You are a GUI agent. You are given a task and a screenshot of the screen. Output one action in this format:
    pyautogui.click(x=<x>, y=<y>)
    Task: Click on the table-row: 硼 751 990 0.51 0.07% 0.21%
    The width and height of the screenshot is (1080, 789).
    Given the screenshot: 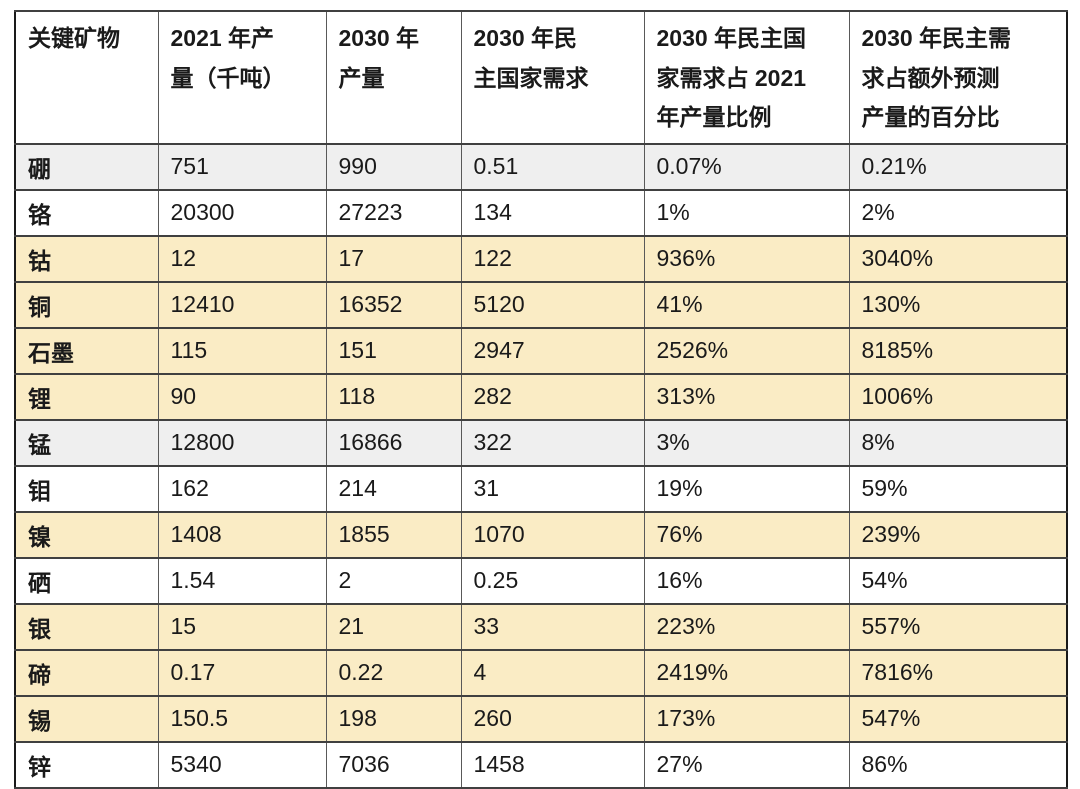 What is the action you would take?
    pyautogui.click(x=541, y=166)
    